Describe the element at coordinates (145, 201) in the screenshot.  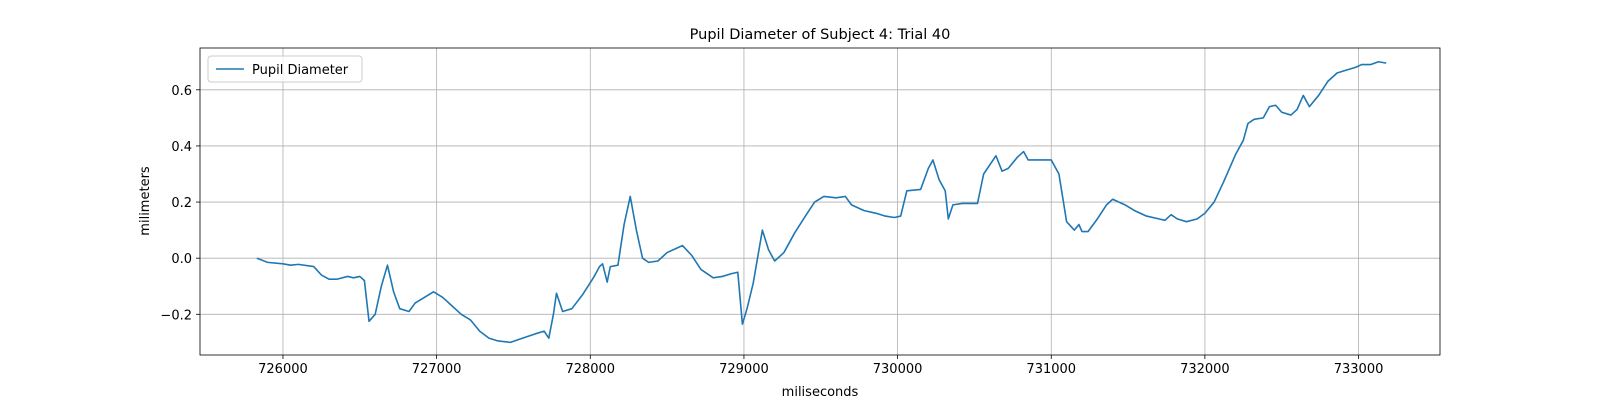
I see `y-axis-label: milimeters` at that location.